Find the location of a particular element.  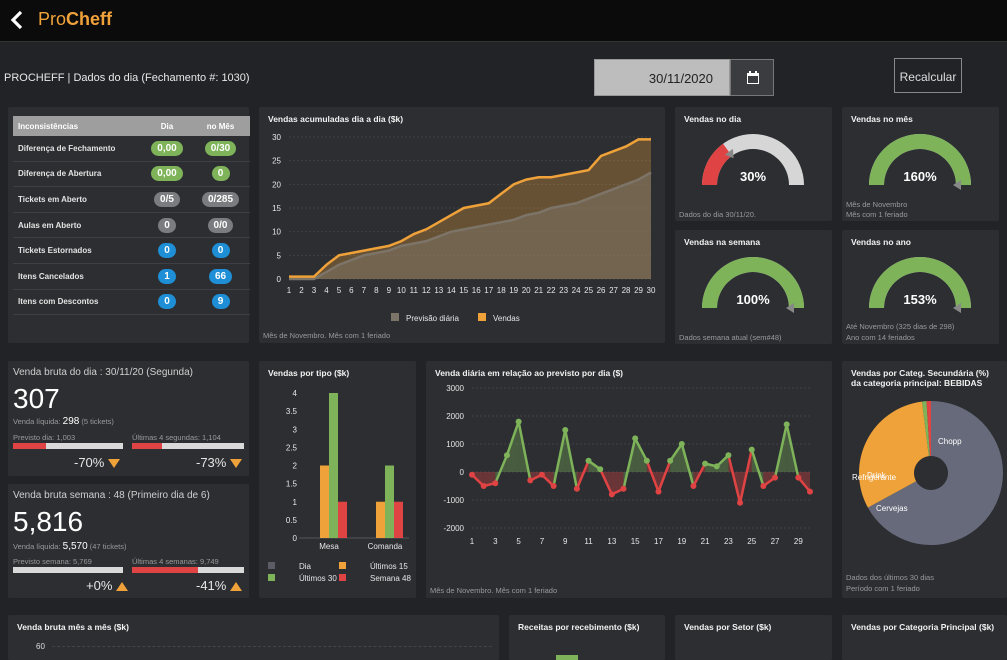

gauge-value: 30% is located at coordinates (753, 176).